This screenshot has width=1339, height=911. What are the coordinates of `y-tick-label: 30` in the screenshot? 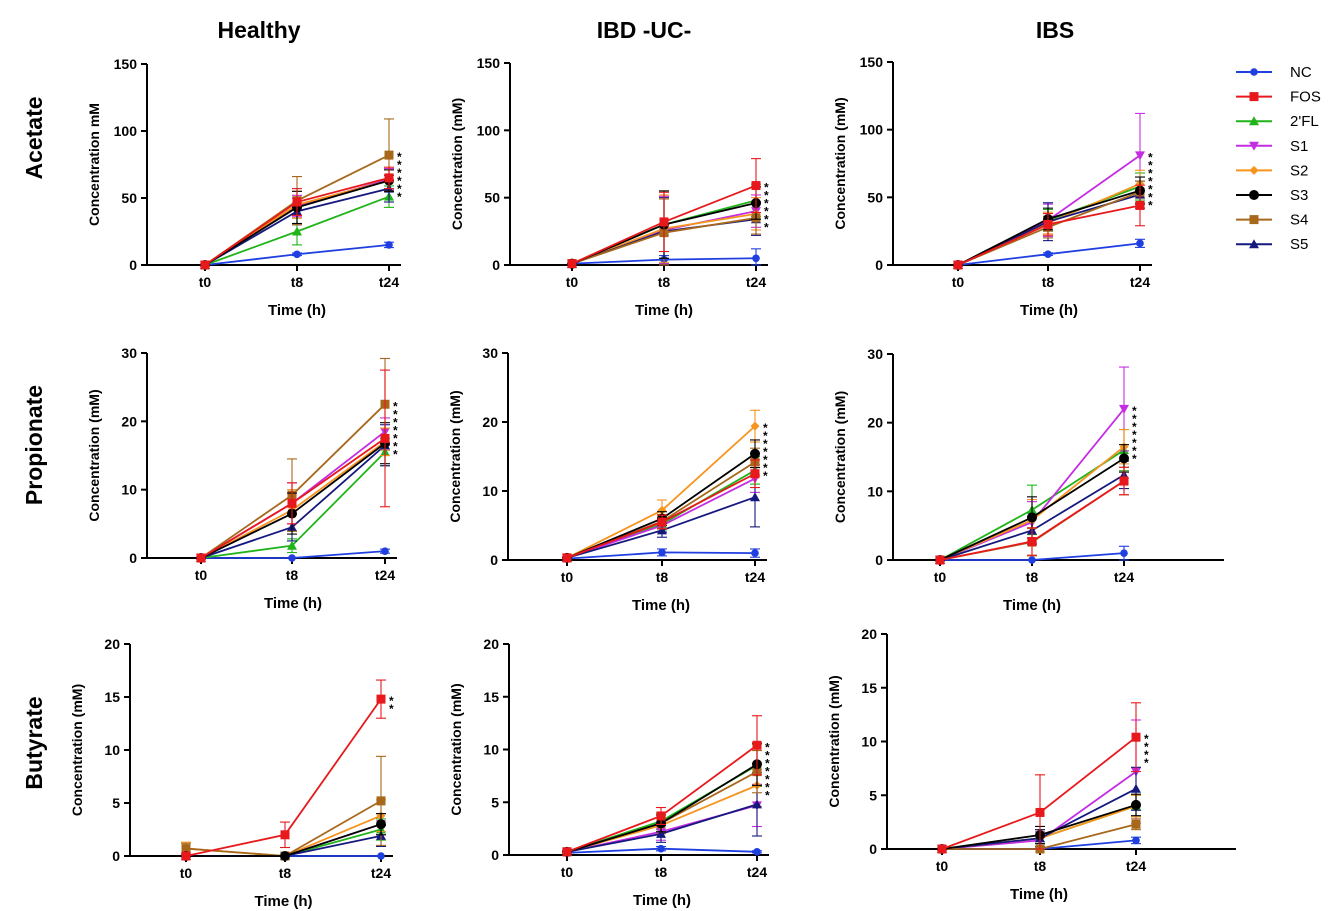 It's located at (129, 353).